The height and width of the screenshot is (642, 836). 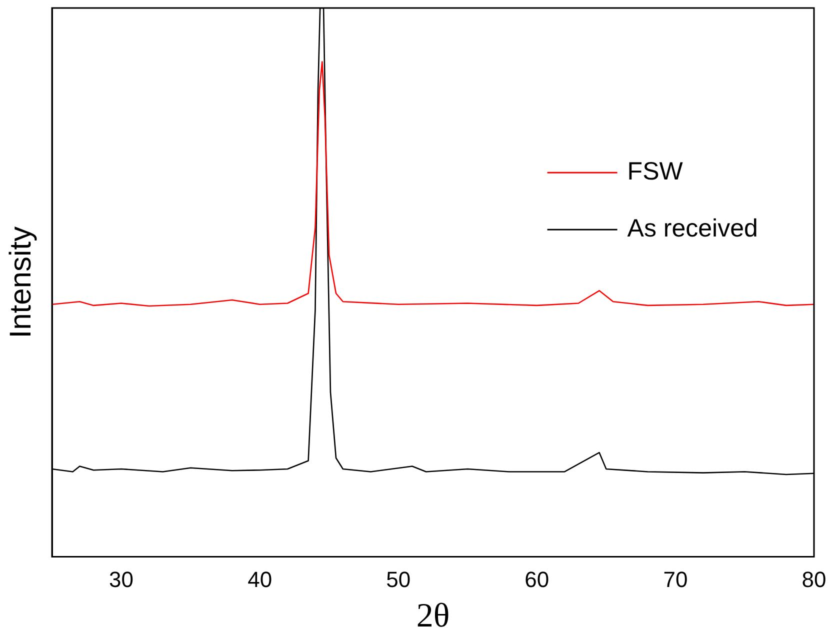 I want to click on x-tick-label: 30, so click(x=121, y=579).